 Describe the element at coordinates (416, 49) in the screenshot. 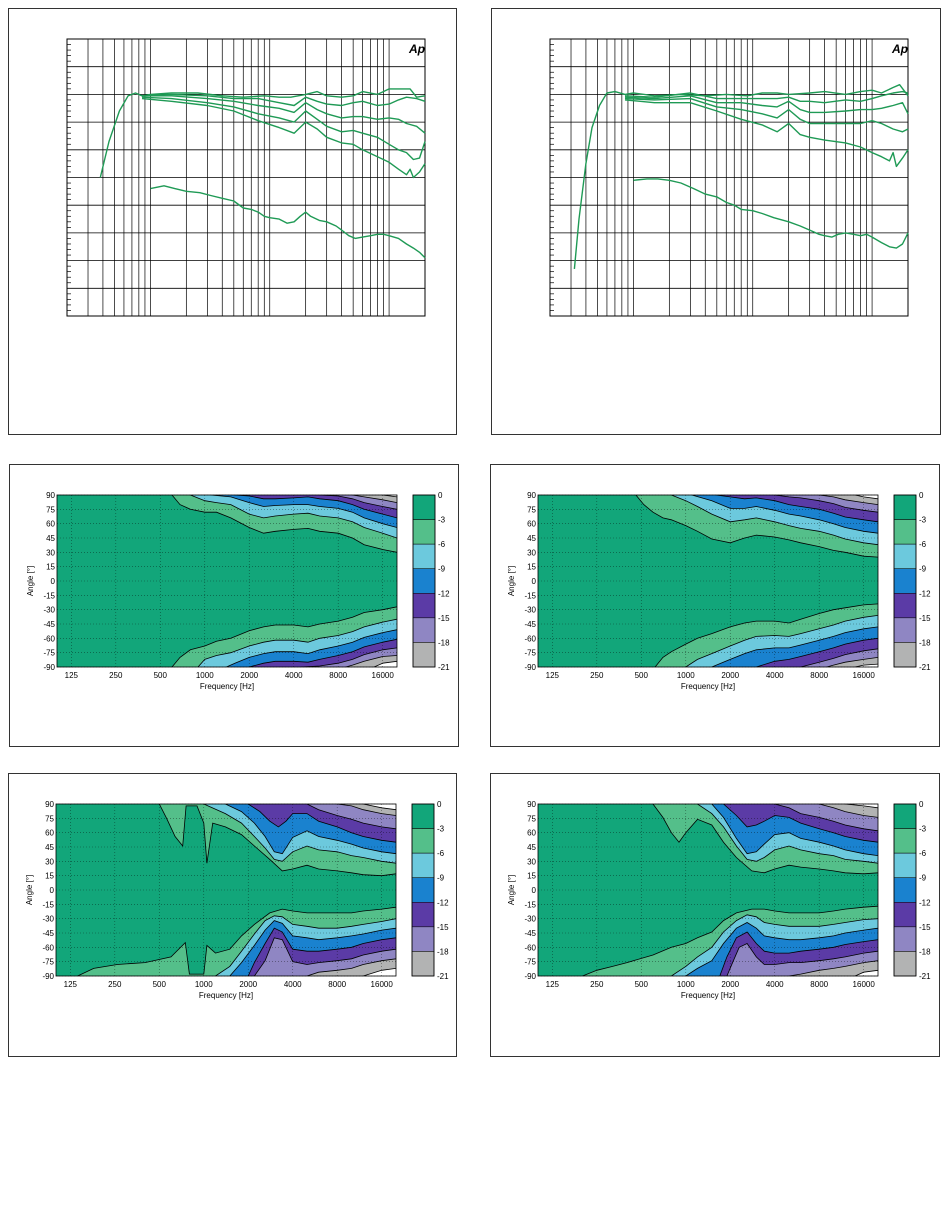

I see `ap-logo-badge: Ap` at that location.